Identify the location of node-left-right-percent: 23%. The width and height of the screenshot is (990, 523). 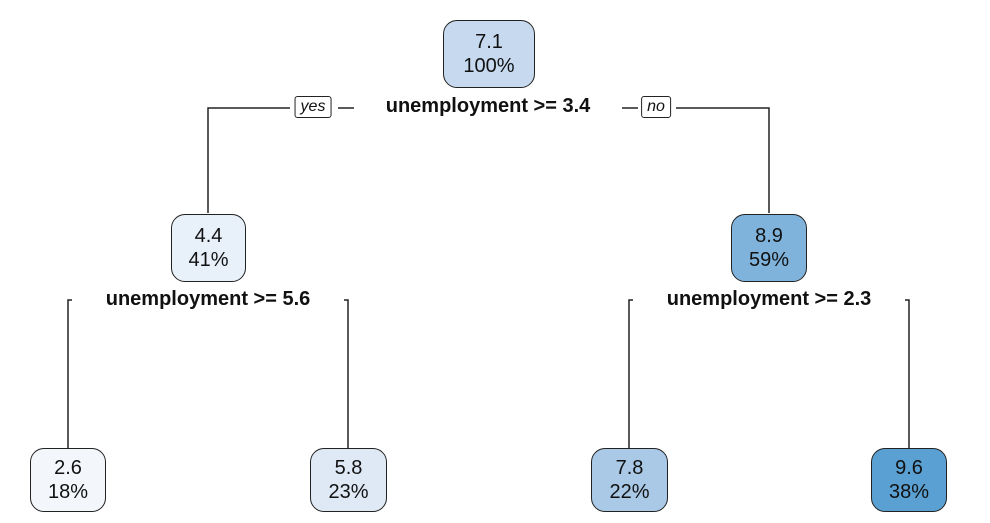
(348, 492).